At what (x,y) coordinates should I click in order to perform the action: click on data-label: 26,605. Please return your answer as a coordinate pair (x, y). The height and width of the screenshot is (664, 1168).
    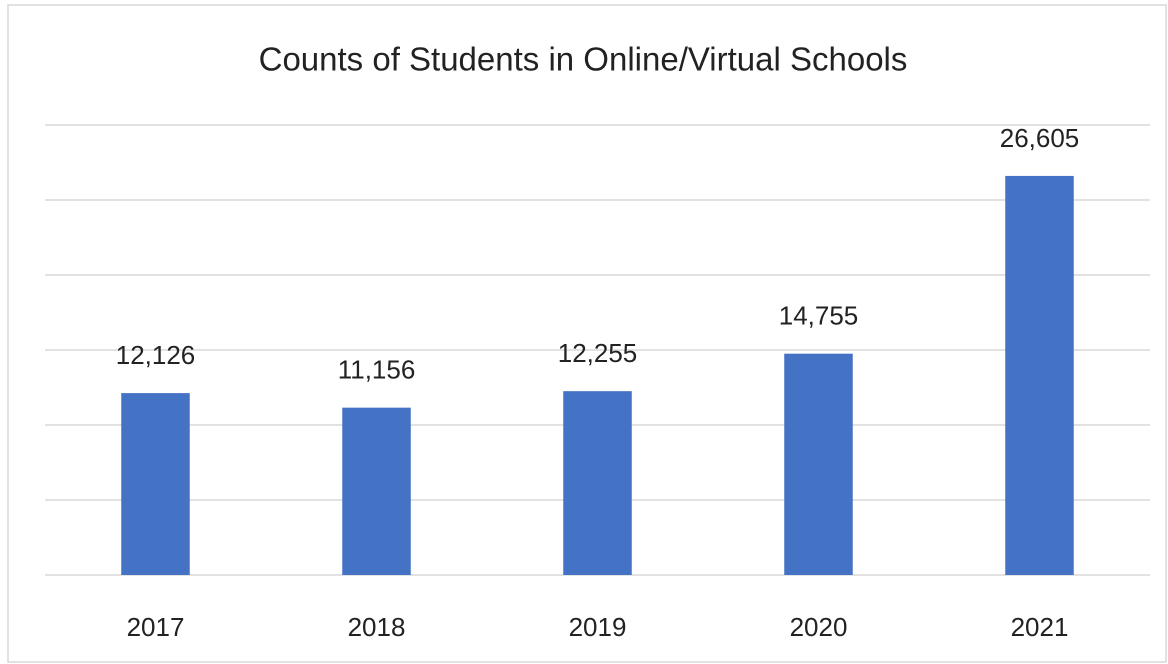
    Looking at the image, I should click on (1040, 138).